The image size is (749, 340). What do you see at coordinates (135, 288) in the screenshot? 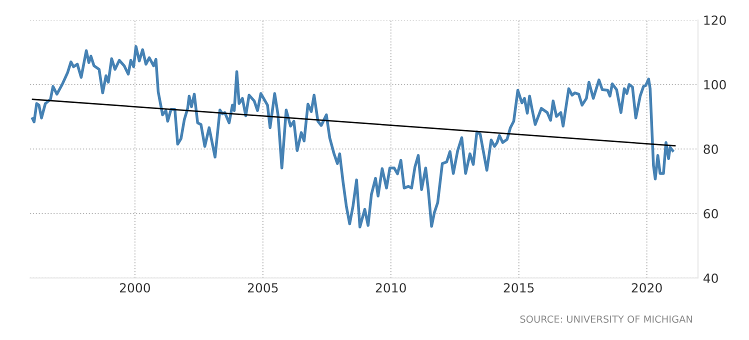
I see `x-tick-label: 2000` at bounding box center [135, 288].